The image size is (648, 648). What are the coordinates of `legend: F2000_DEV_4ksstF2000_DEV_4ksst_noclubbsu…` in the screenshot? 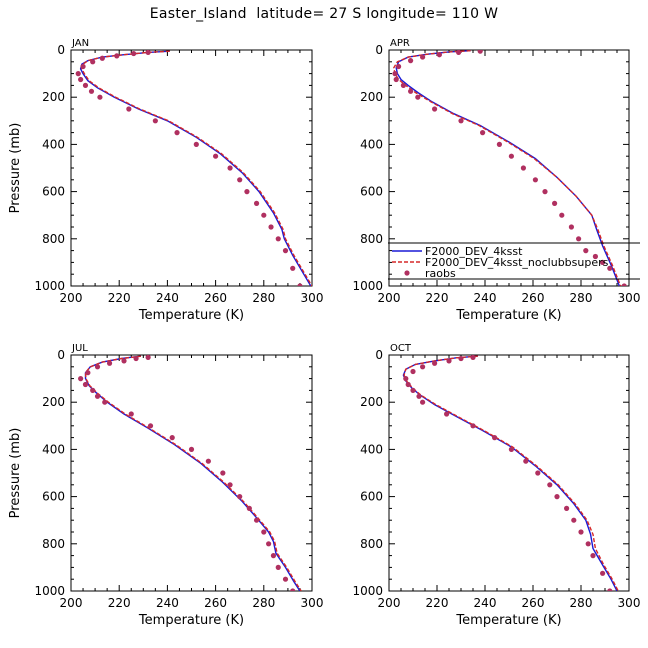 It's located at (514, 261).